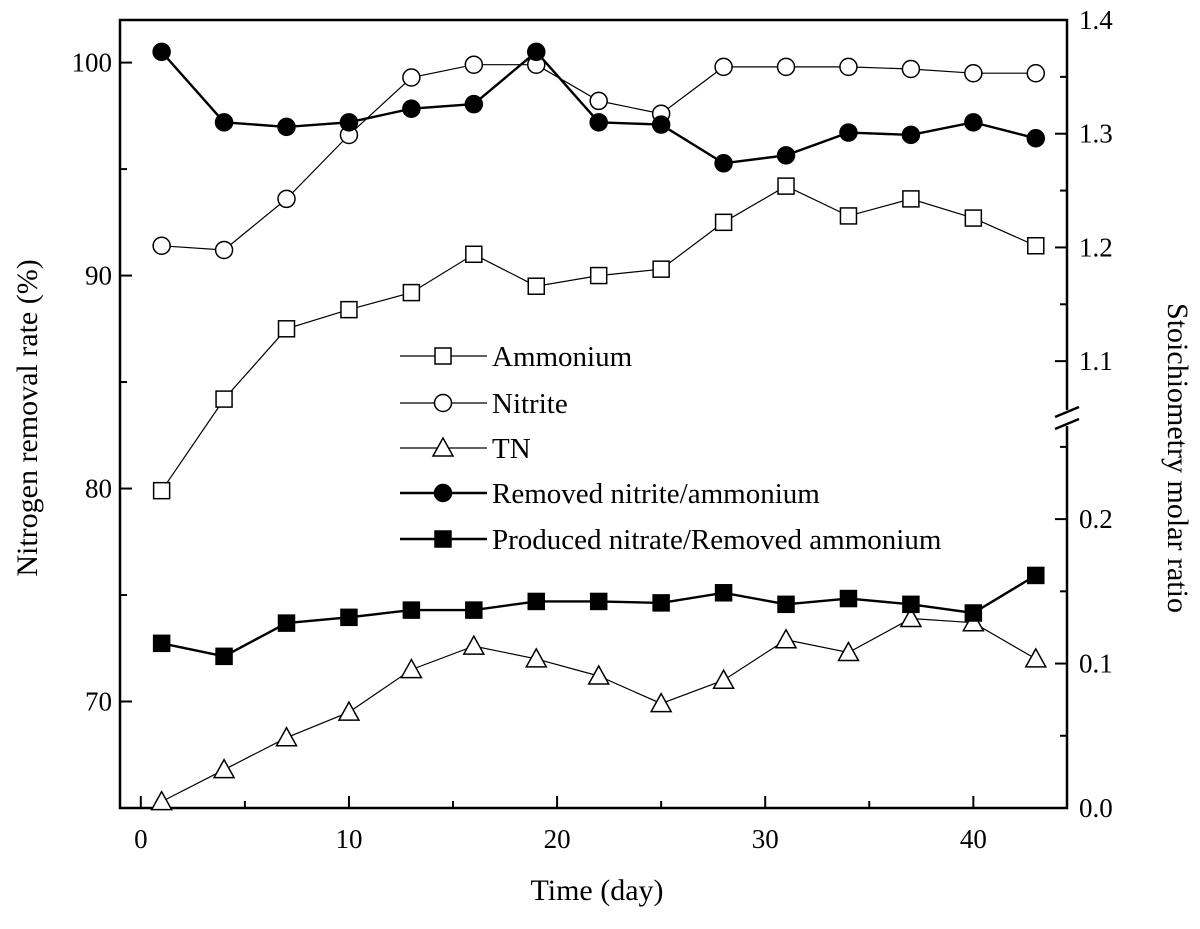 Image resolution: width=1200 pixels, height=929 pixels. I want to click on x-tick-label: 20, so click(557, 839).